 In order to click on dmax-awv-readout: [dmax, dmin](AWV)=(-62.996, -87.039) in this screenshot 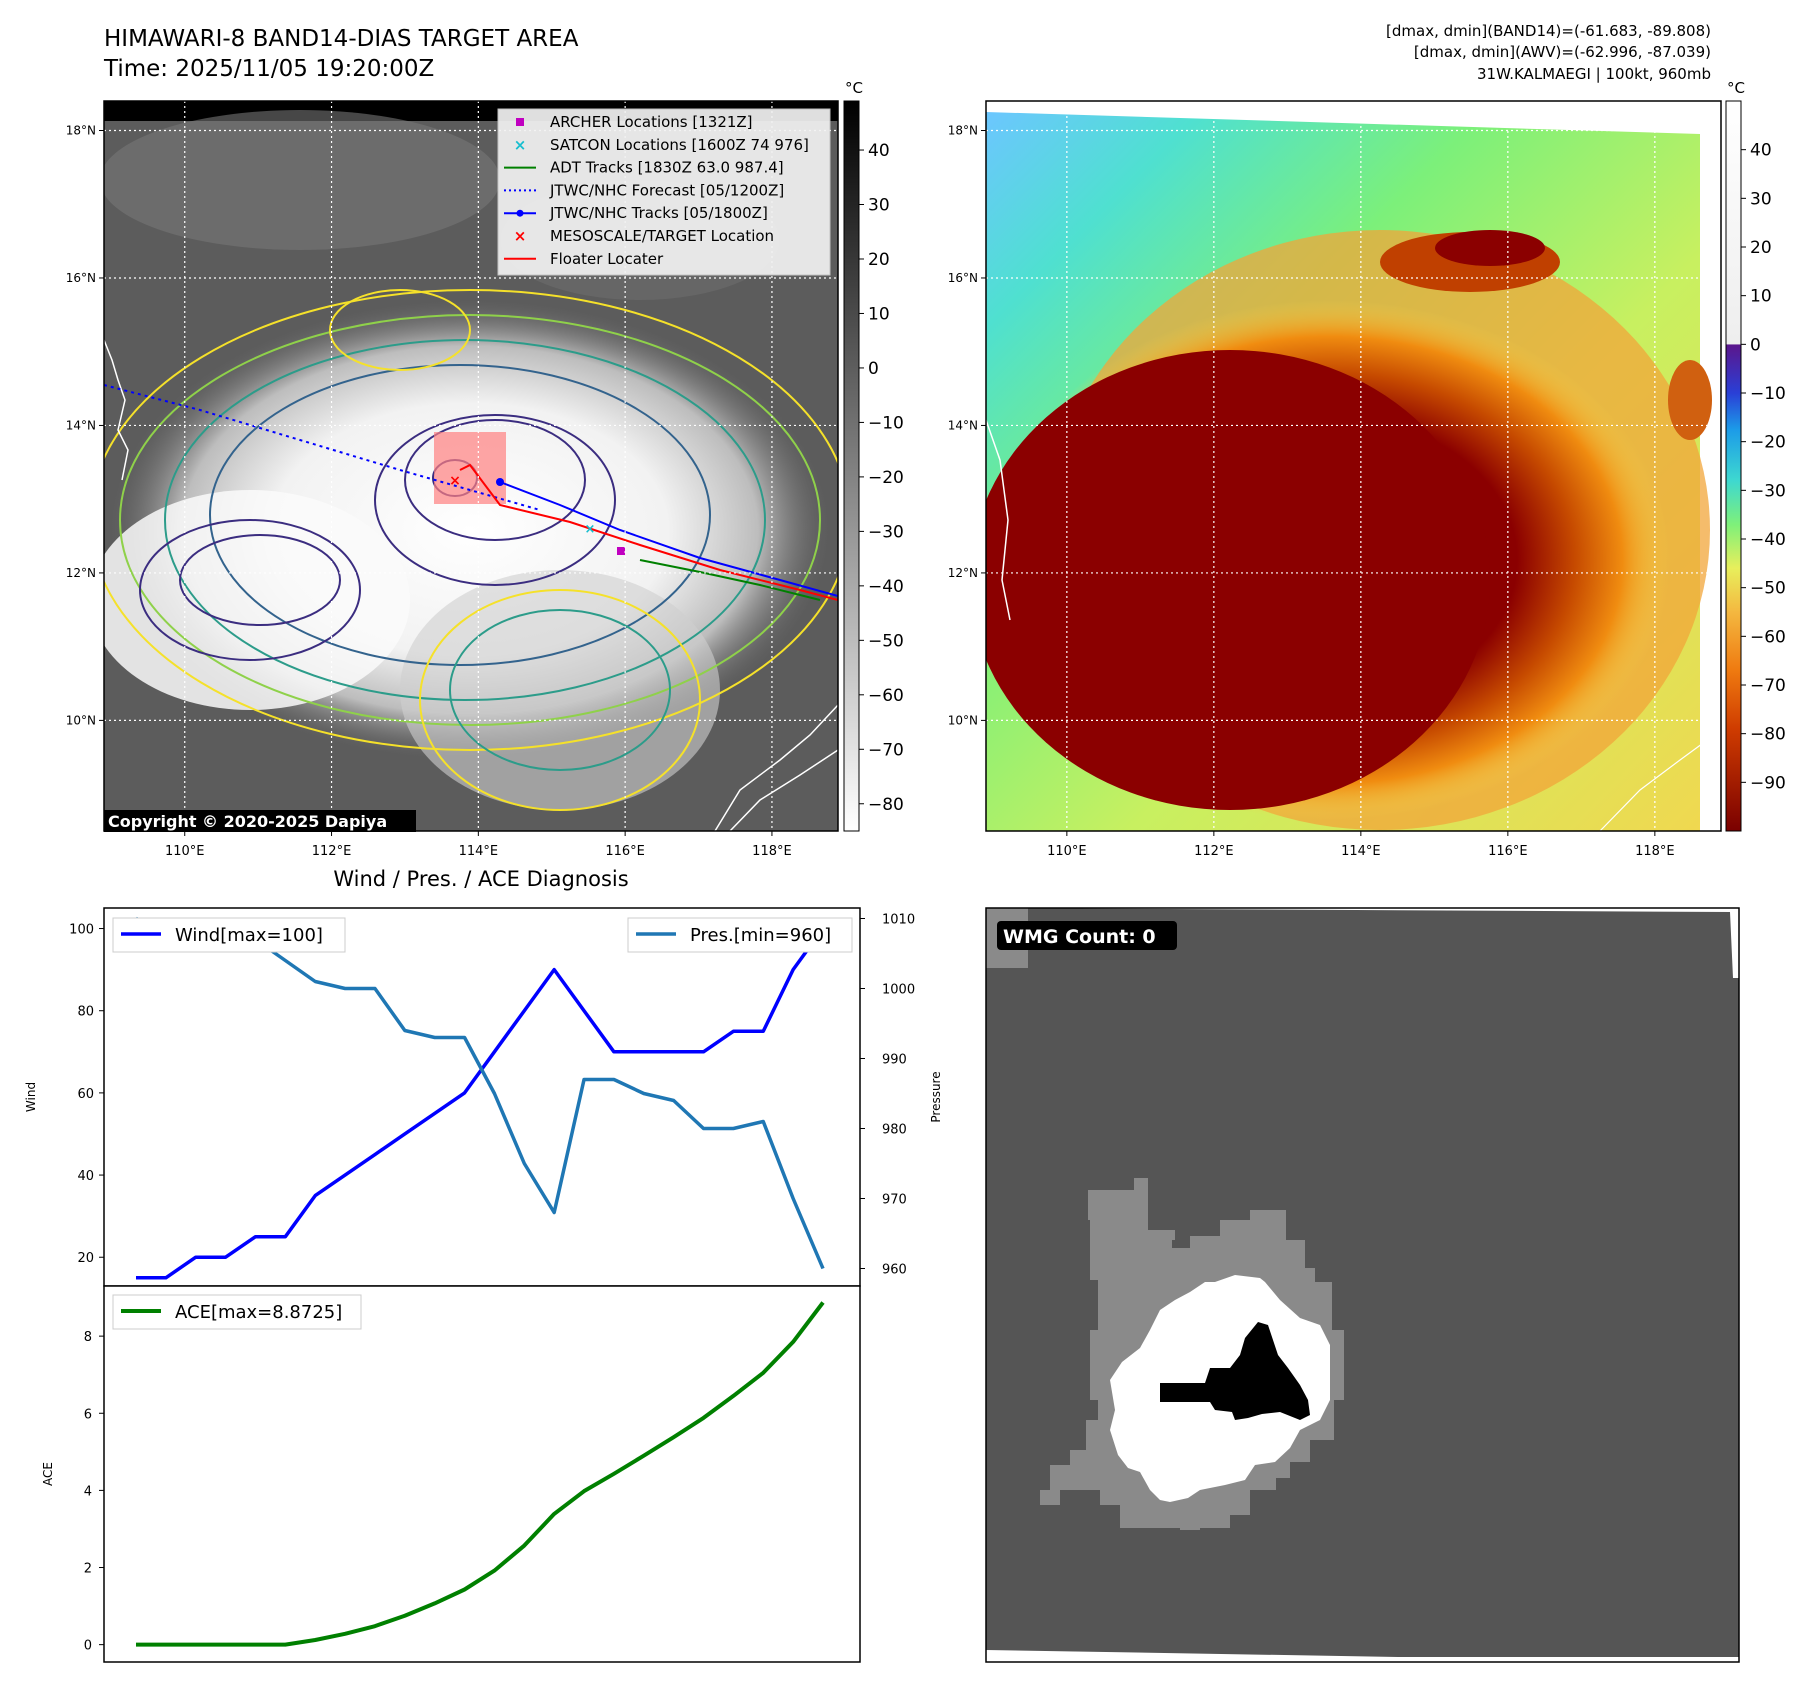, I will do `click(1562, 52)`.